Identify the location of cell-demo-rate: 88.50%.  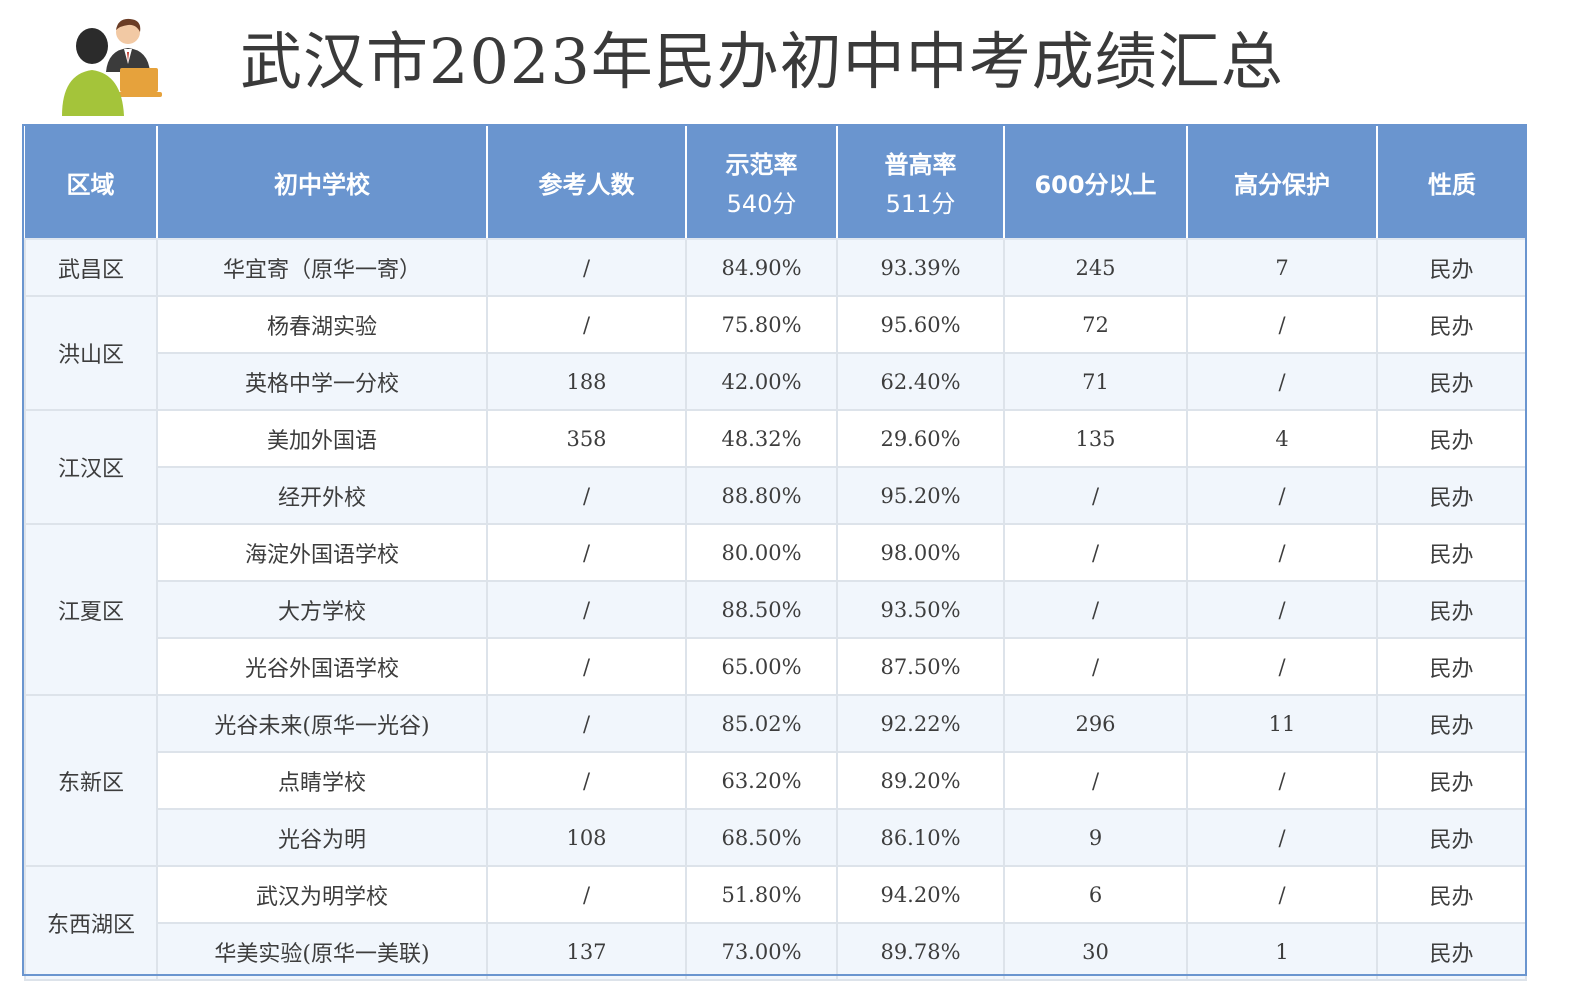
(761, 609).